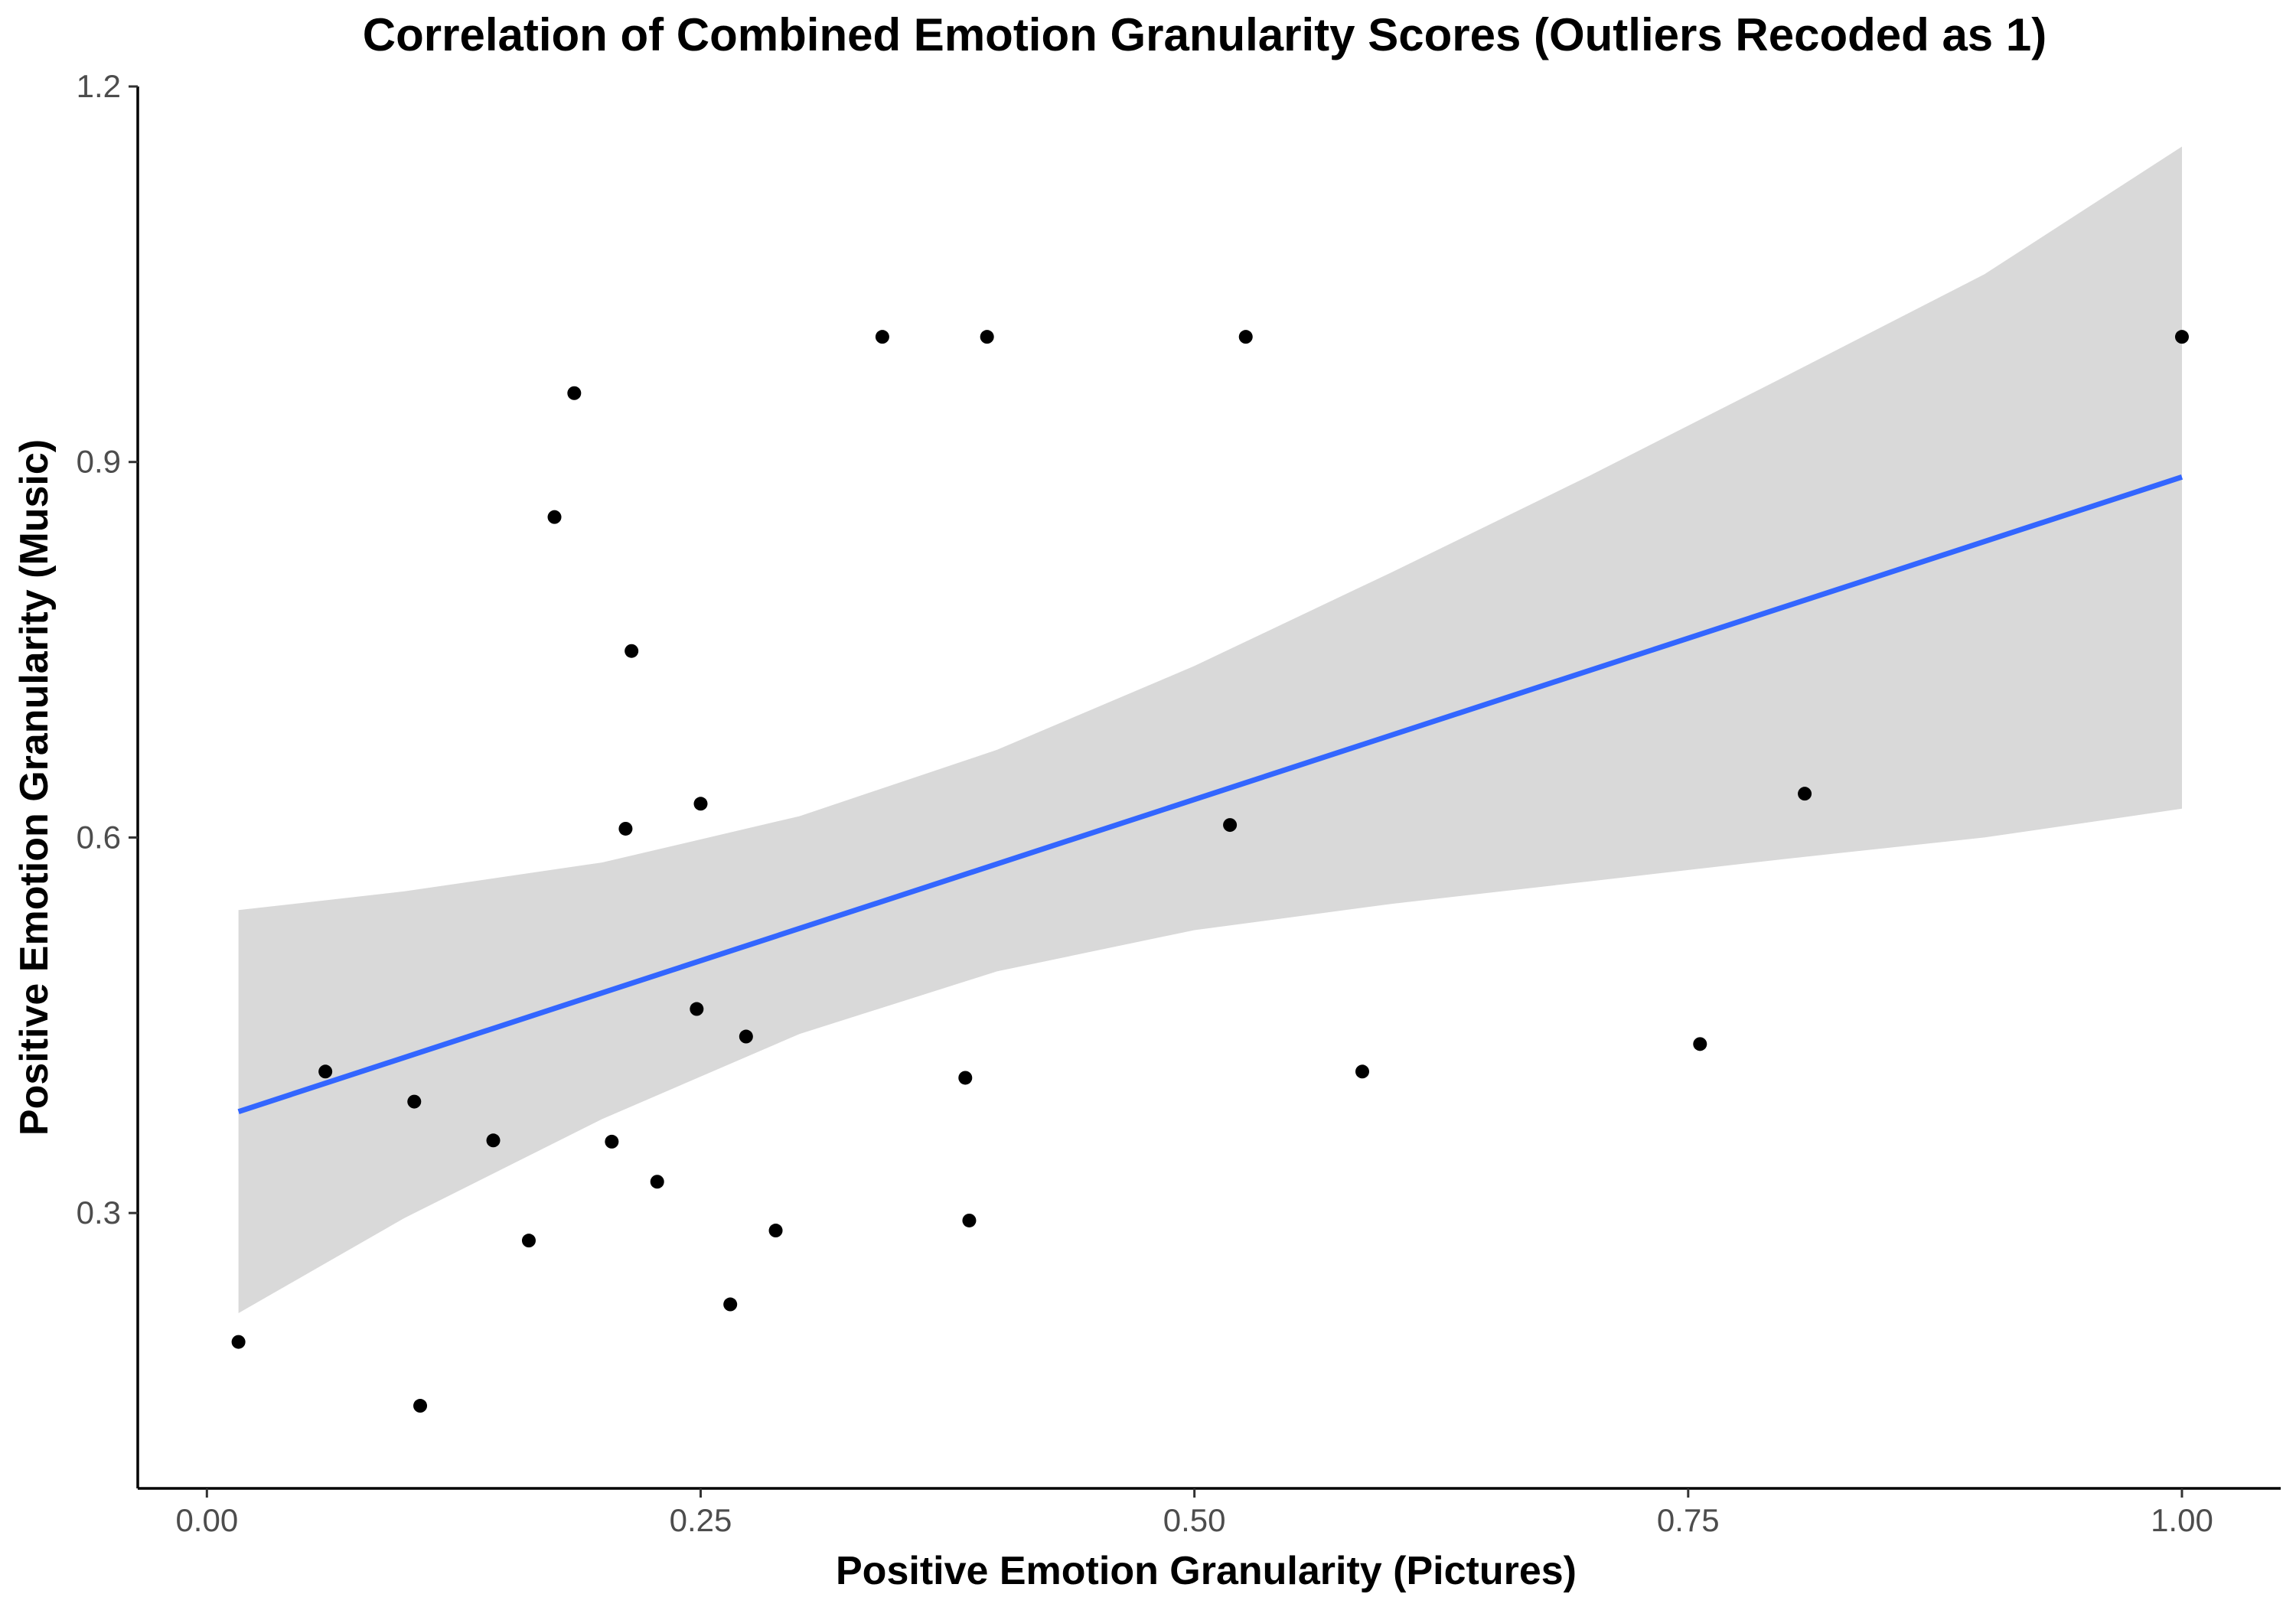  Describe the element at coordinates (99, 462) in the screenshot. I see `y-tick-label: 0.9` at that location.